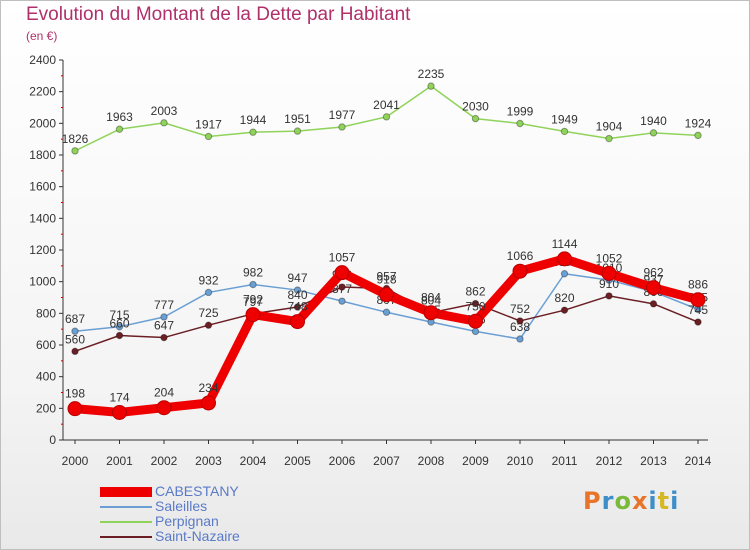 This screenshot has height=550, width=750. What do you see at coordinates (386, 280) in the screenshot?
I see `data-label: 918` at bounding box center [386, 280].